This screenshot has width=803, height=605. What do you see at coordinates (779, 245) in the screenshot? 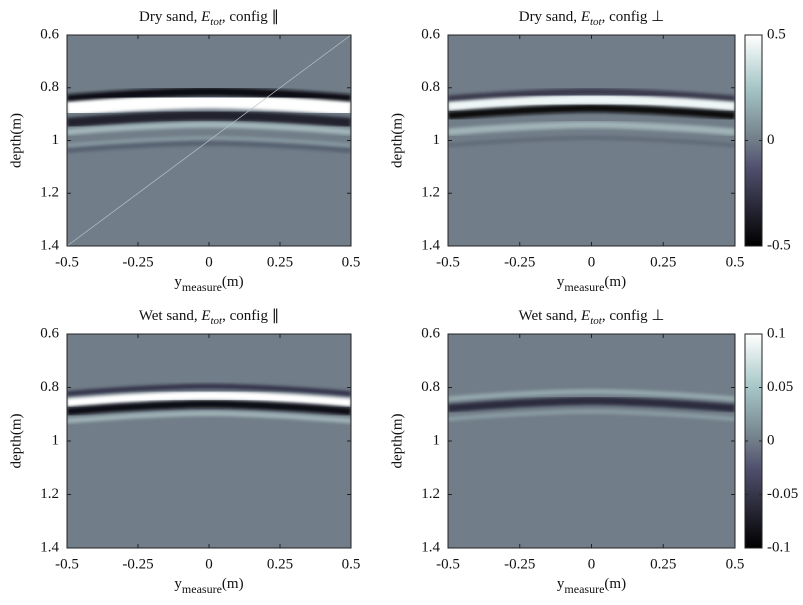
I see `colorbar-tick-label: -0.5` at bounding box center [779, 245].